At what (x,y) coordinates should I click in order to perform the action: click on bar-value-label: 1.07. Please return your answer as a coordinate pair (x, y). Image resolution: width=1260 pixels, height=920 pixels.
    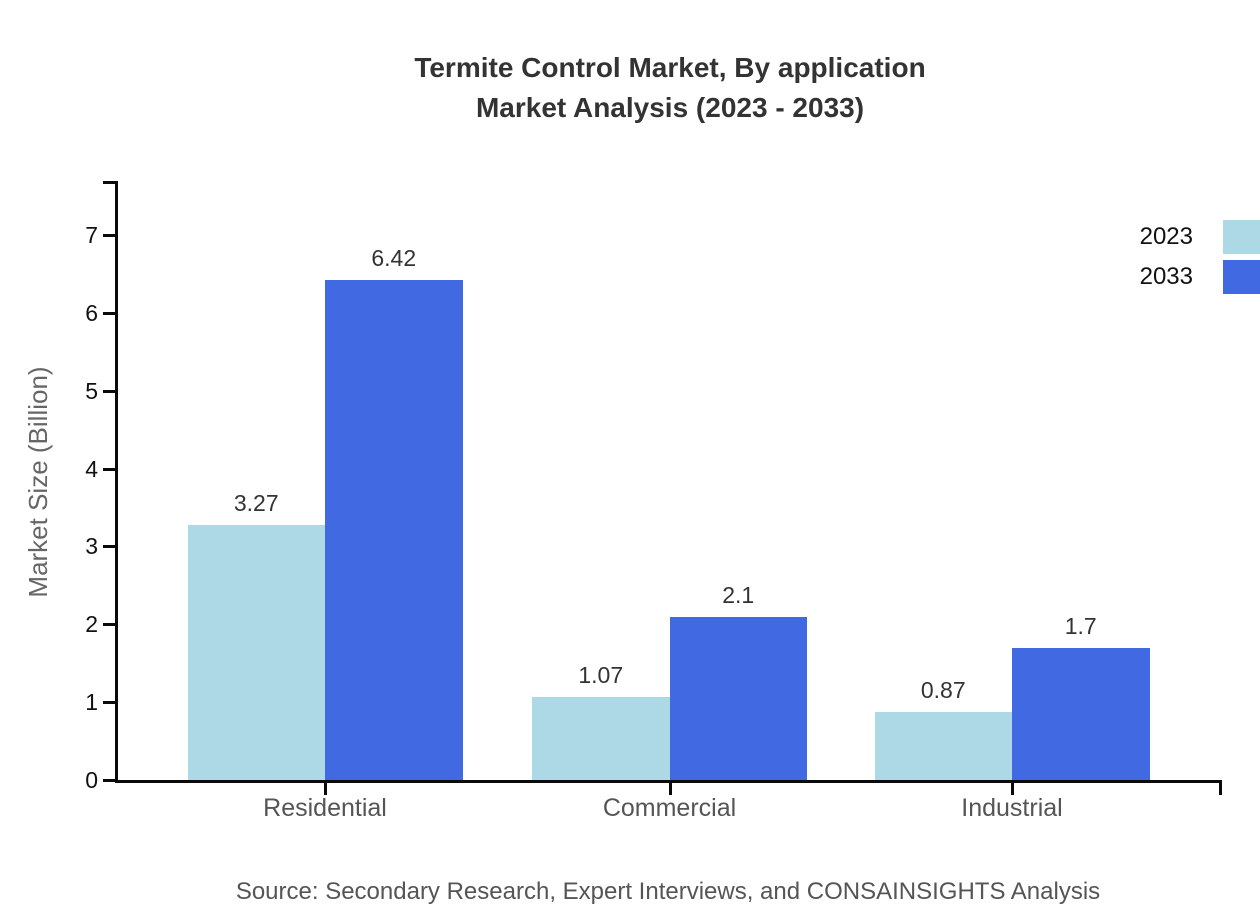
    Looking at the image, I should click on (601, 674).